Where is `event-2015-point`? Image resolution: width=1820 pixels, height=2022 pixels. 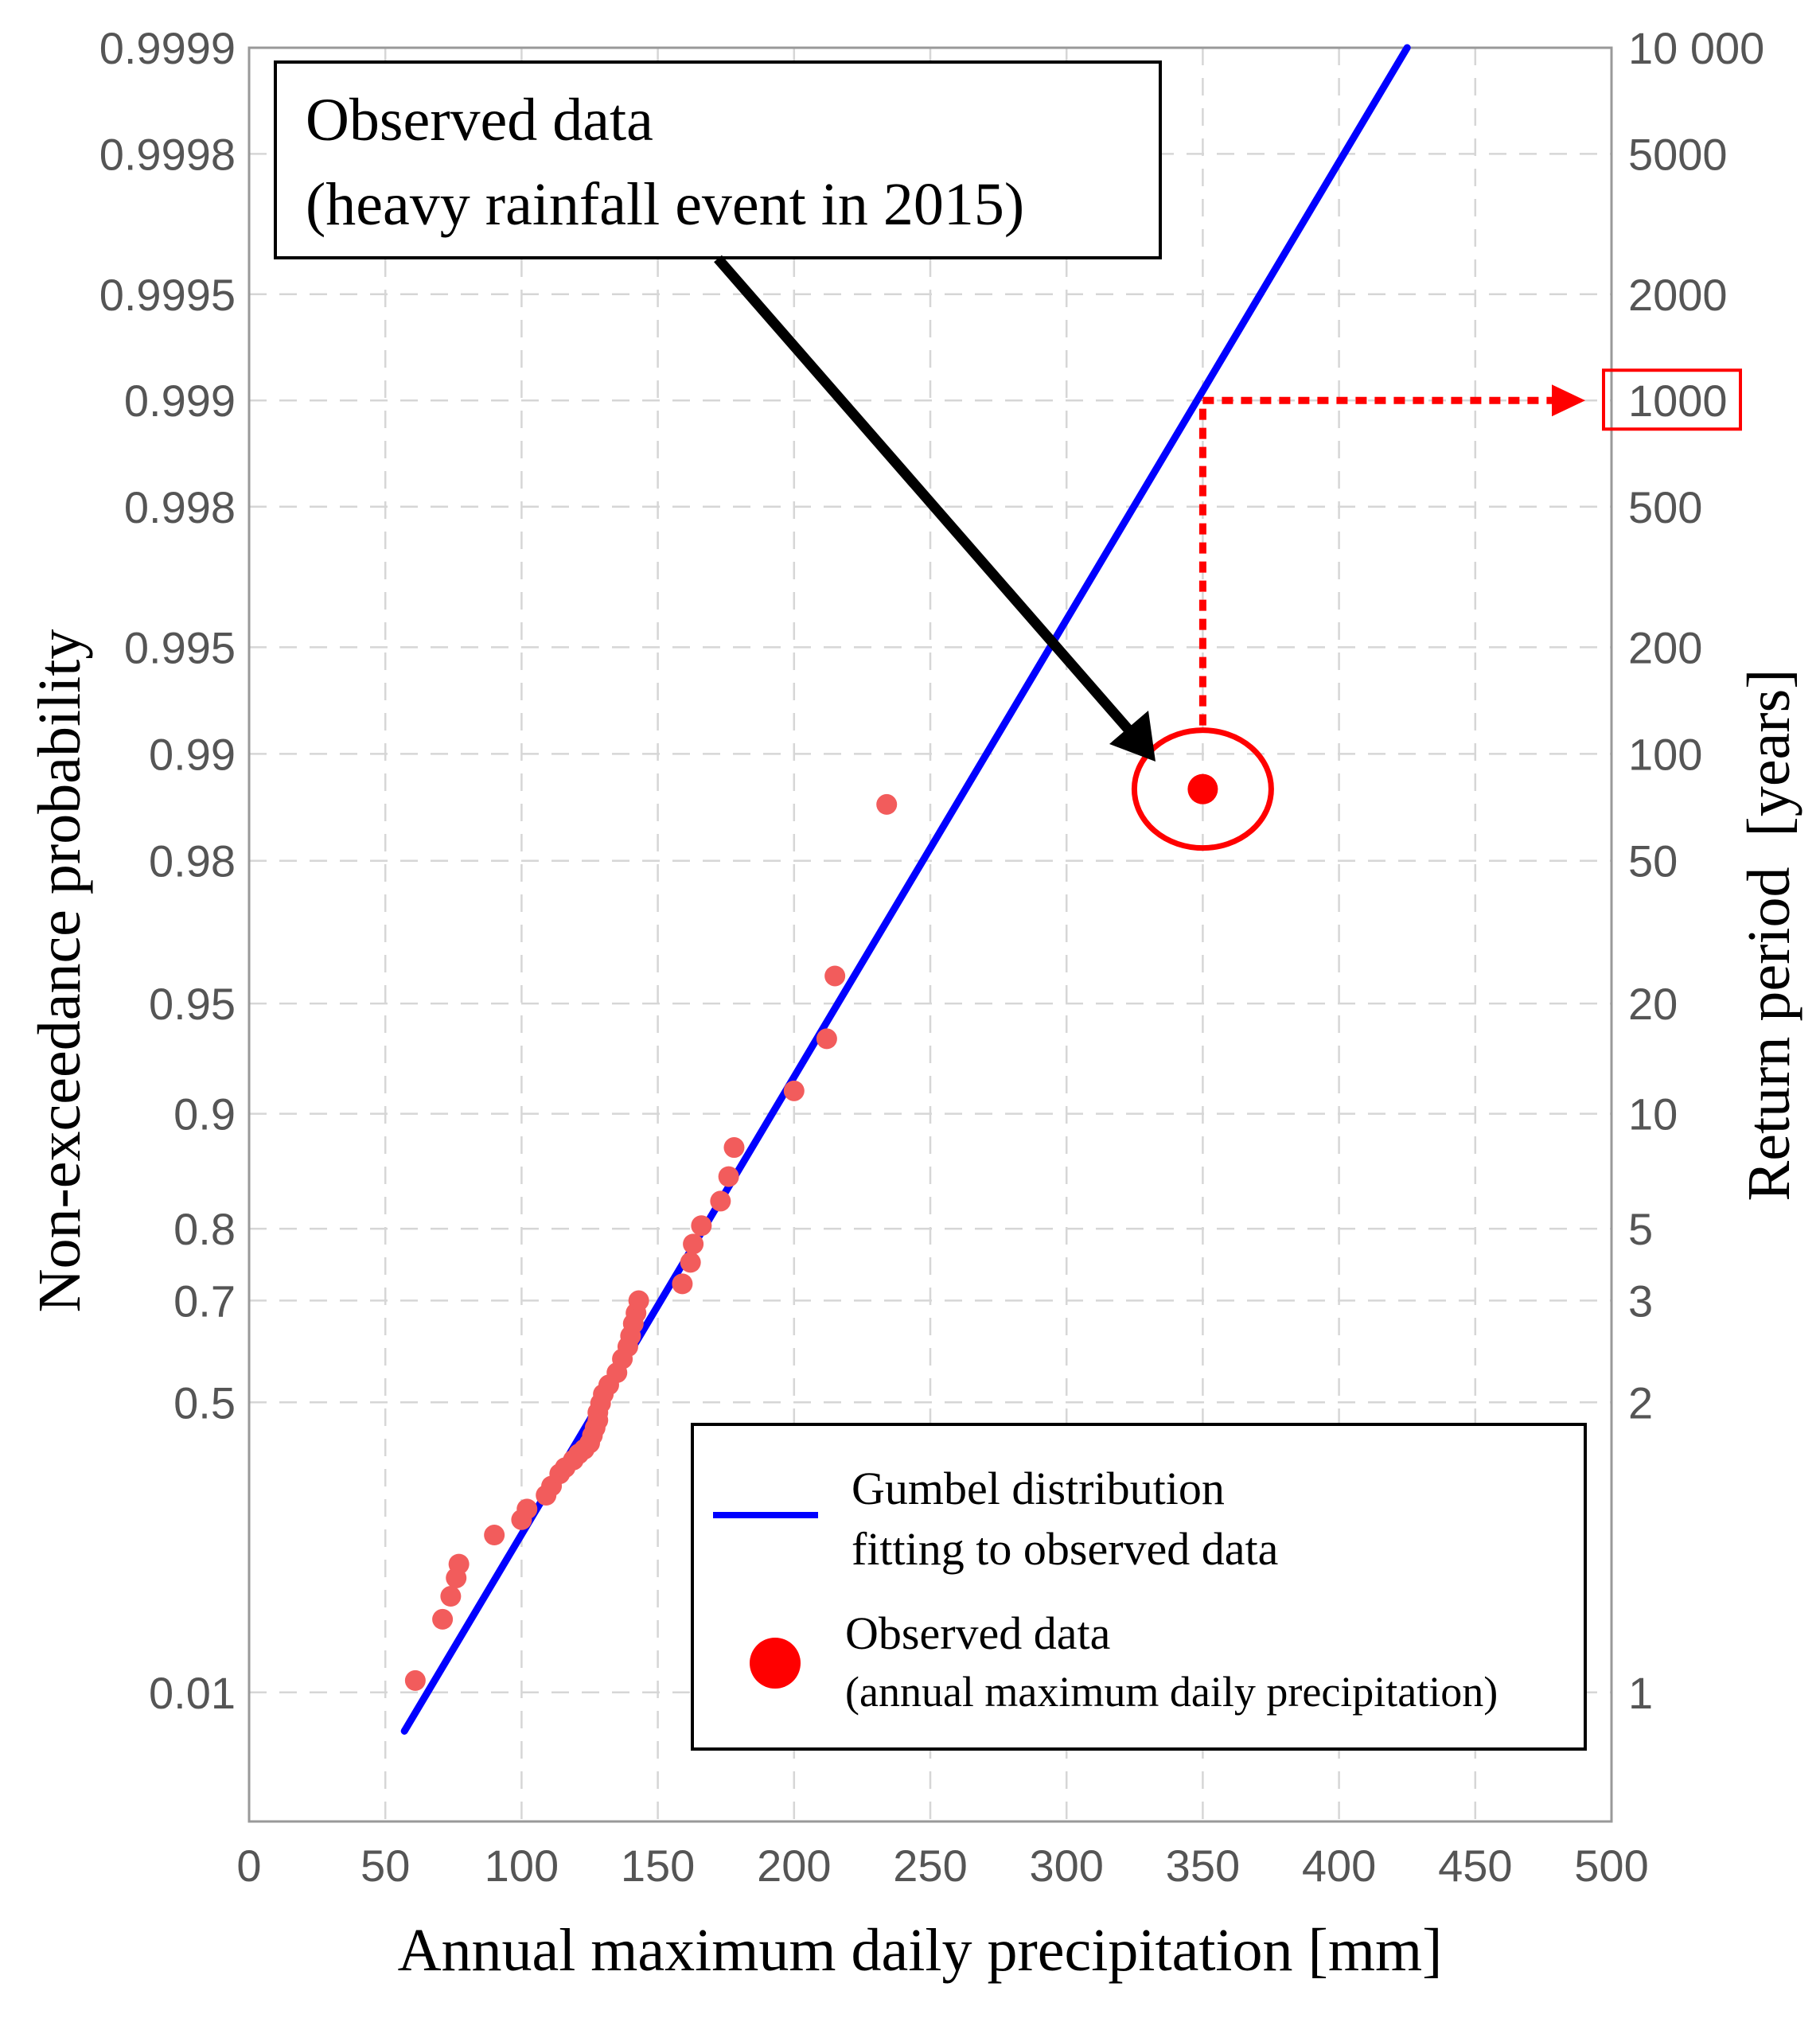
event-2015-point is located at coordinates (1202, 789).